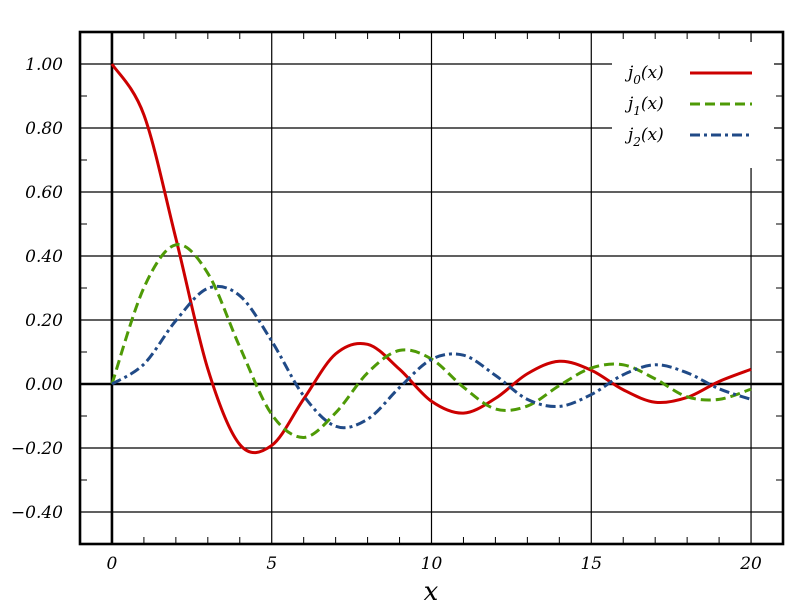  What do you see at coordinates (112, 564) in the screenshot?
I see `x-tick-label: 0` at bounding box center [112, 564].